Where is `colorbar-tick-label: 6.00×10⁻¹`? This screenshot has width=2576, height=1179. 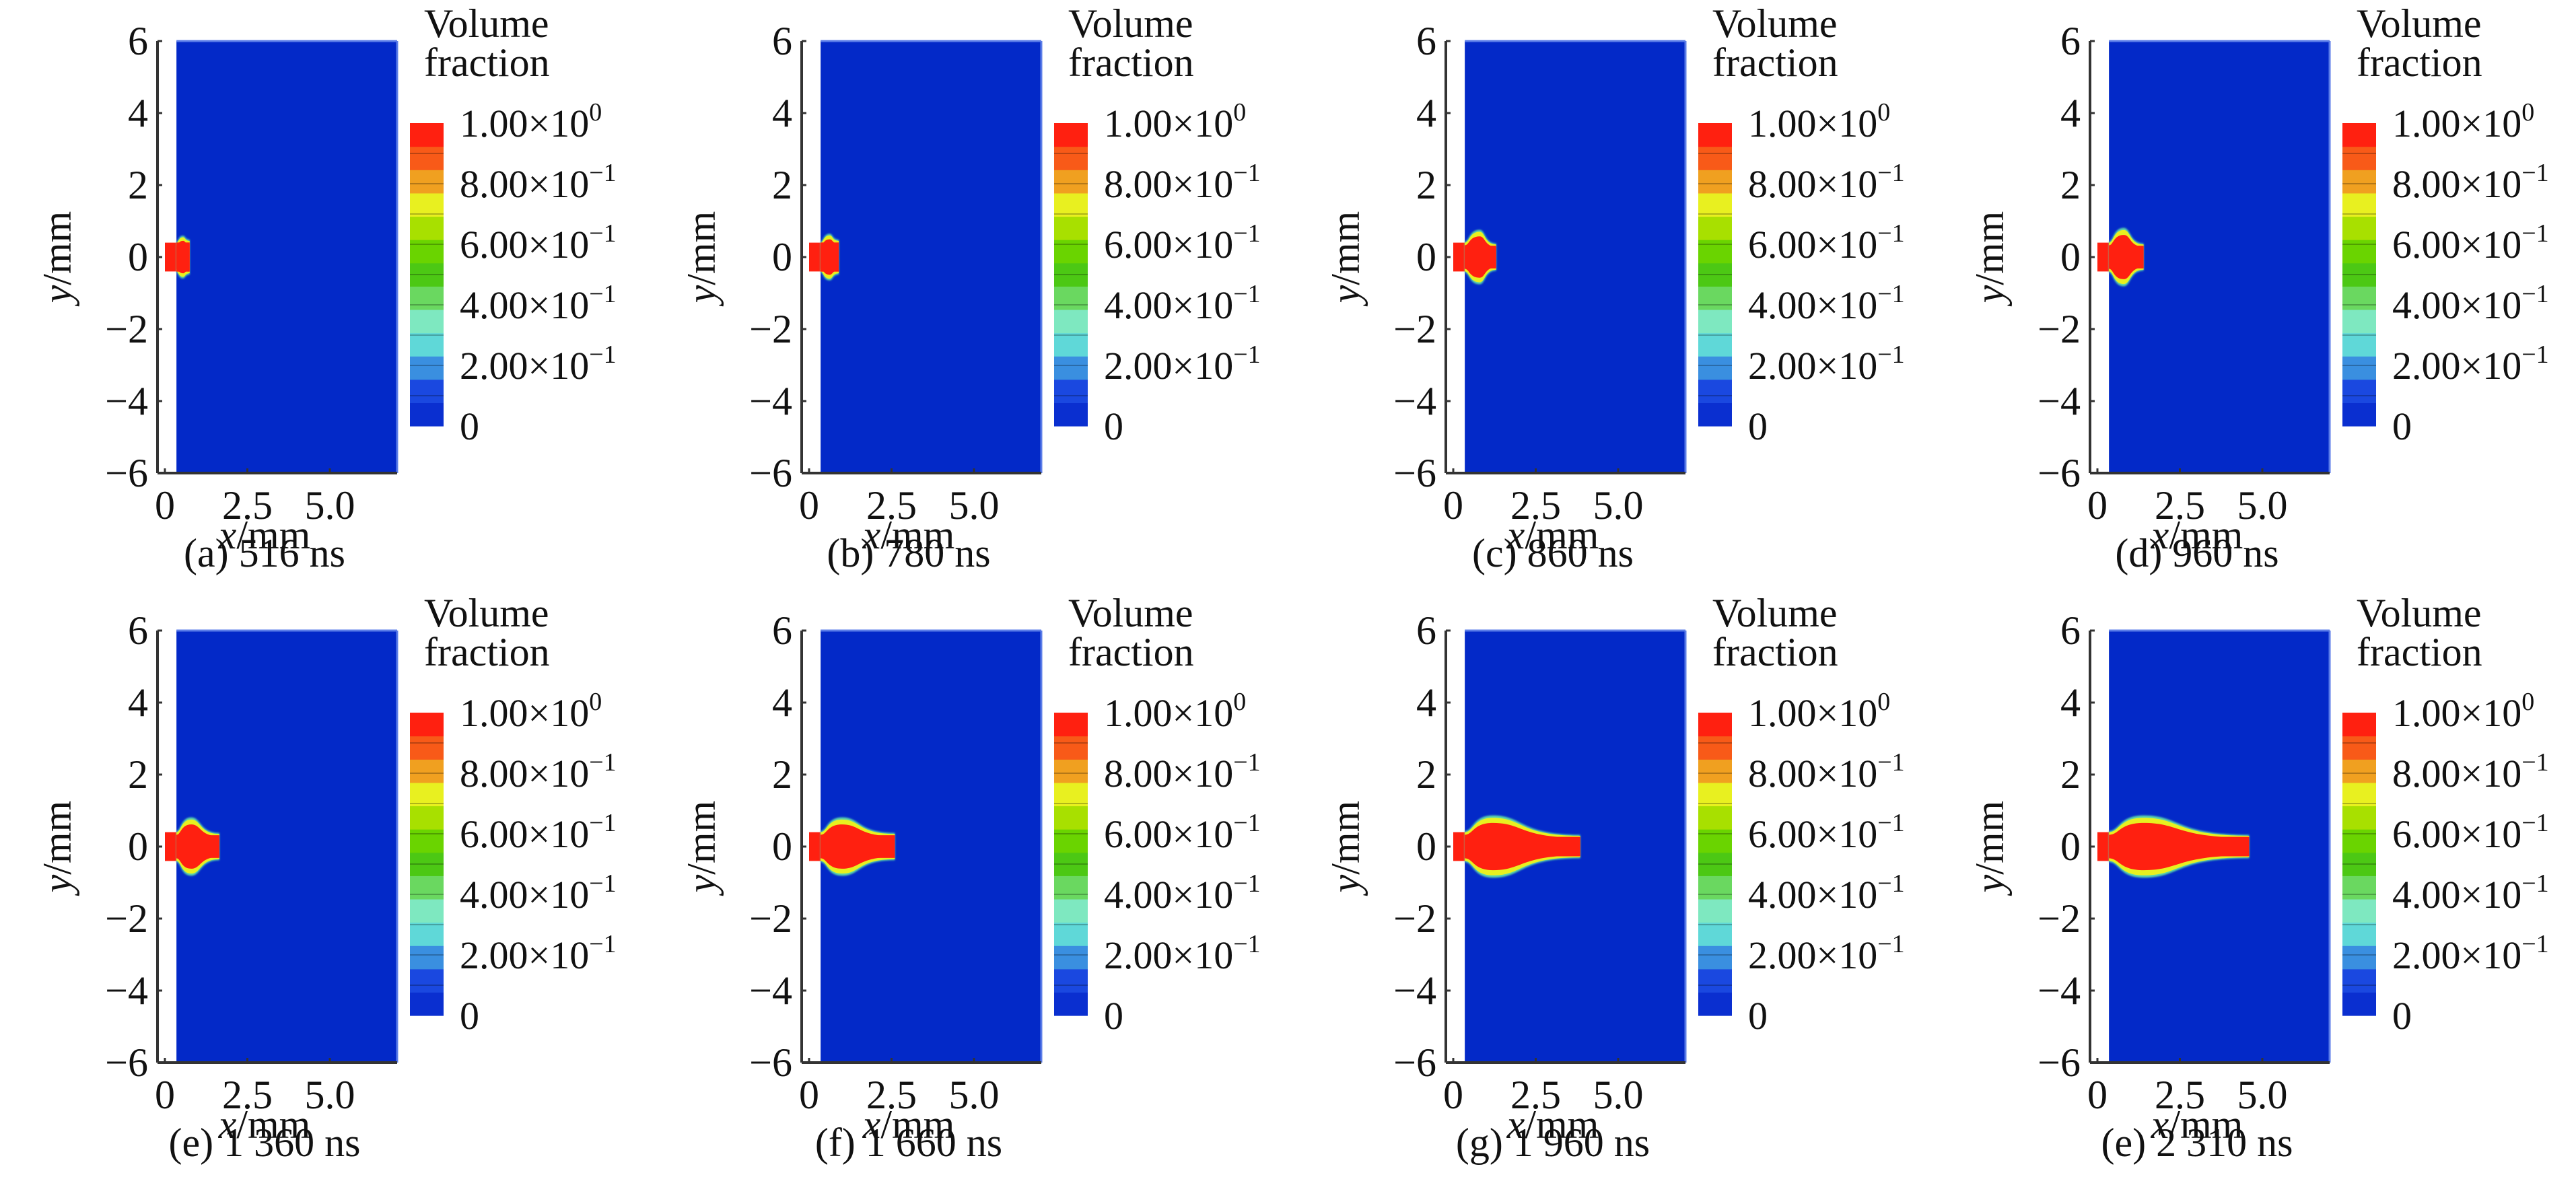
colorbar-tick-label: 6.00×10⁻¹ is located at coordinates (1182, 832).